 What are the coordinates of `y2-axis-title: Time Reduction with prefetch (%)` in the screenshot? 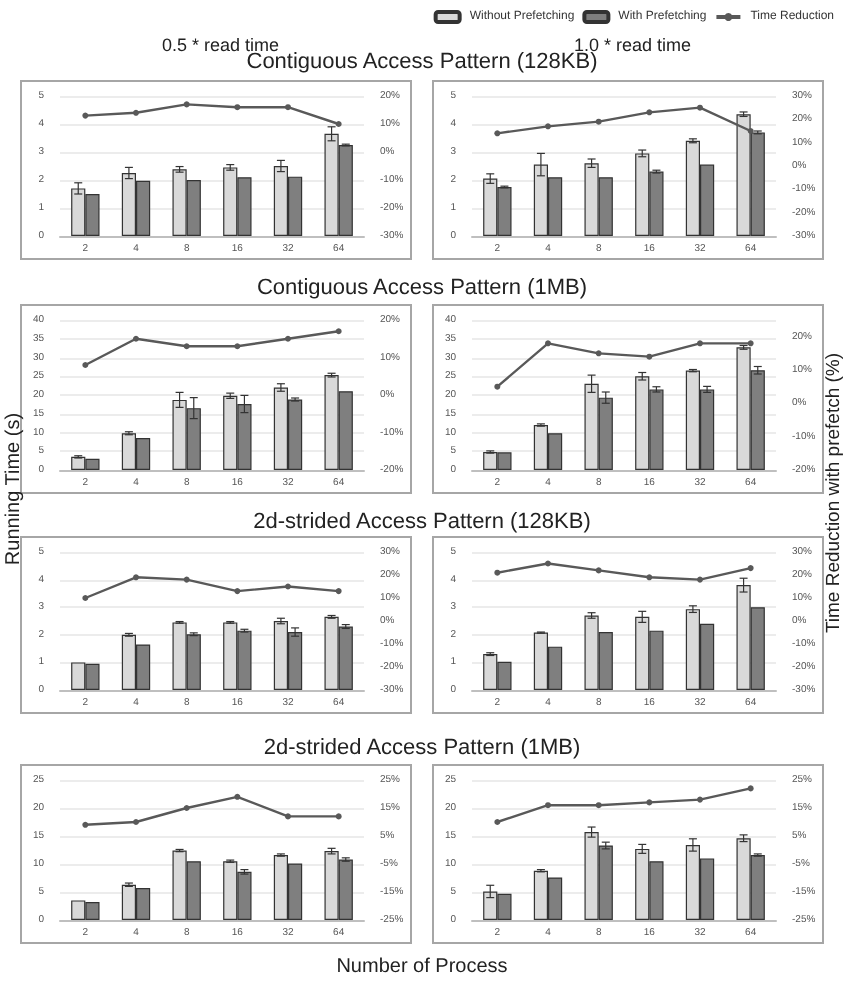 It's located at (834, 494).